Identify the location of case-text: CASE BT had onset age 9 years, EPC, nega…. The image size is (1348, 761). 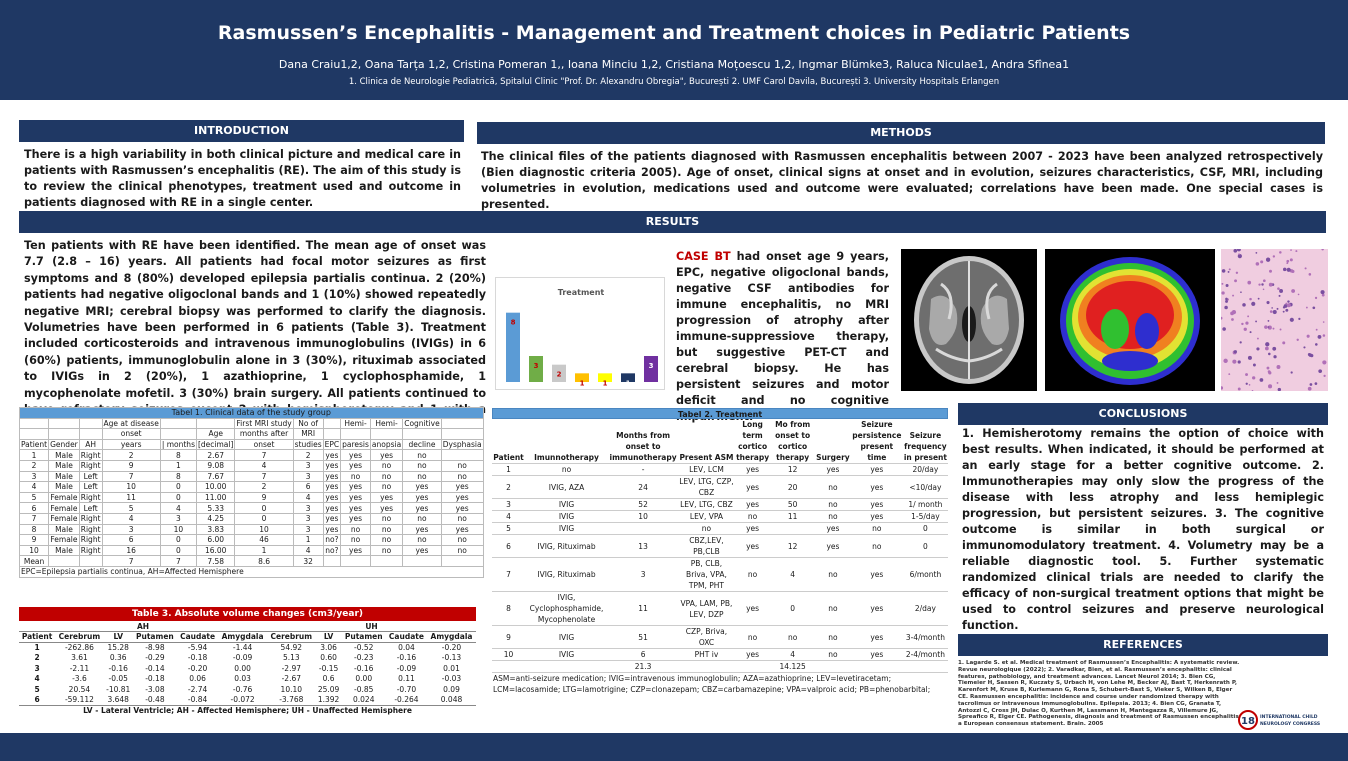
(782, 337).